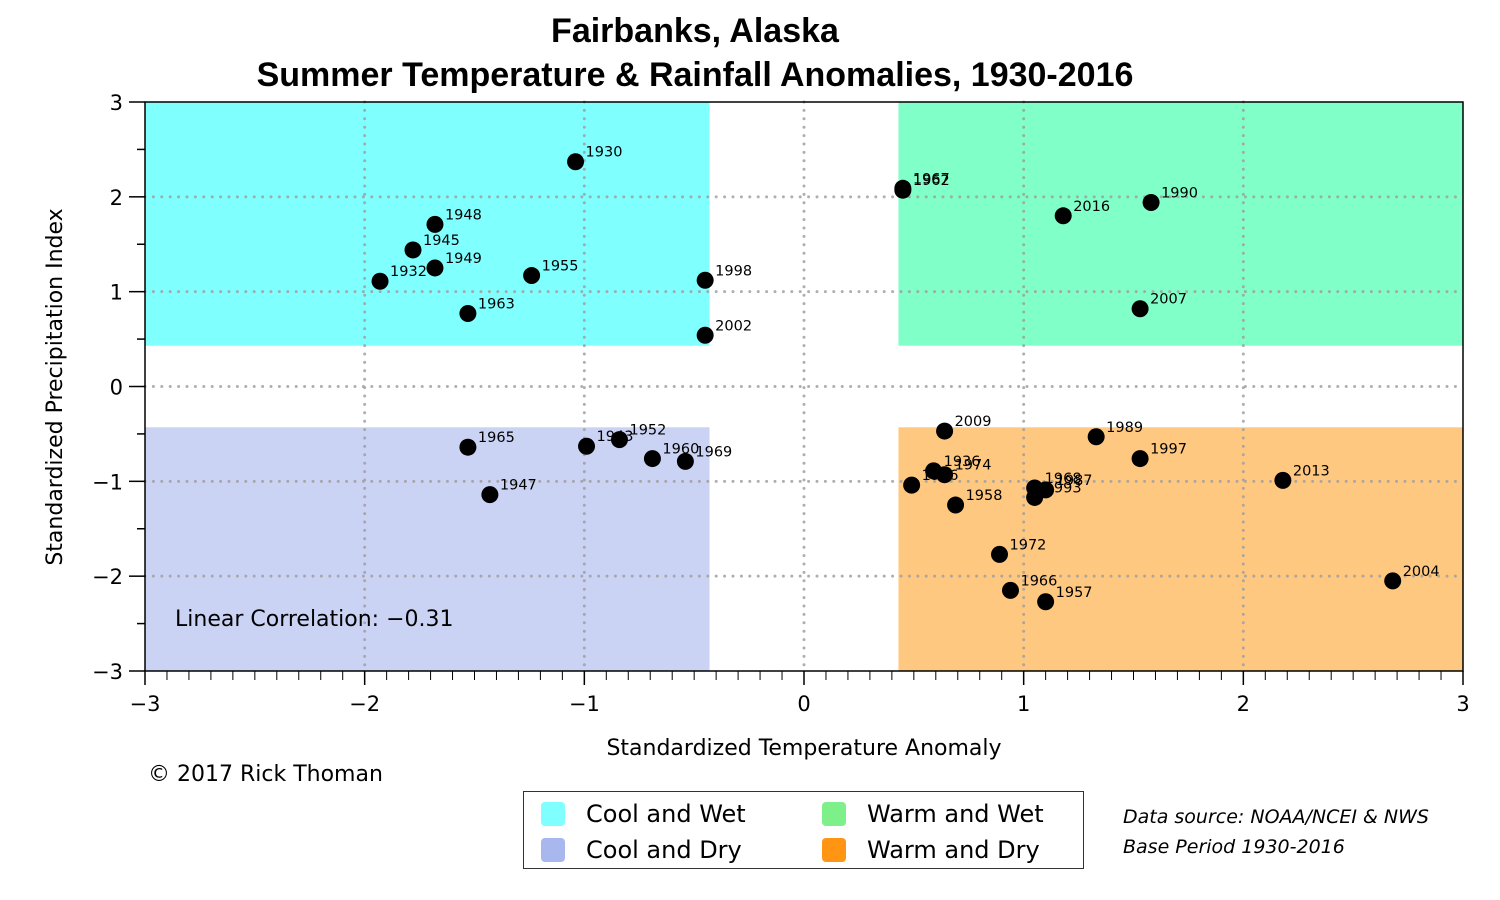 The image size is (1500, 900). What do you see at coordinates (1074, 481) in the screenshot?
I see `point-label: 1987` at bounding box center [1074, 481].